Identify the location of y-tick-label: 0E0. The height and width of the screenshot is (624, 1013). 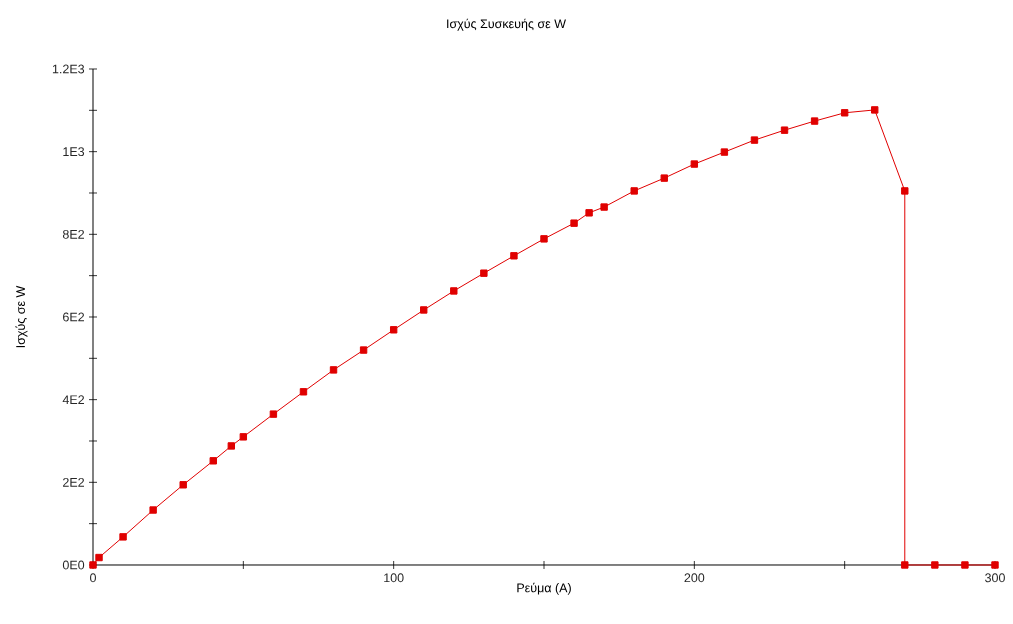
(73, 565).